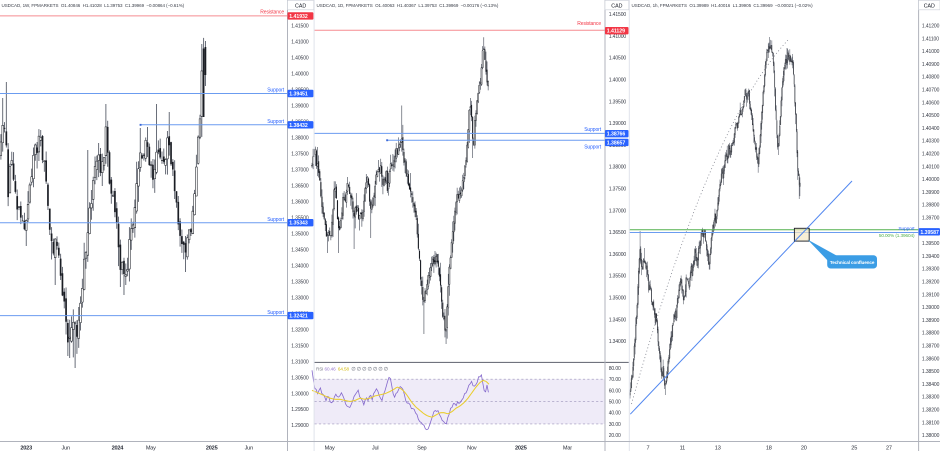 The image size is (940, 456). What do you see at coordinates (897, 235) in the screenshot?
I see `svg-text: 50.00% (1.39604)` at bounding box center [897, 235].